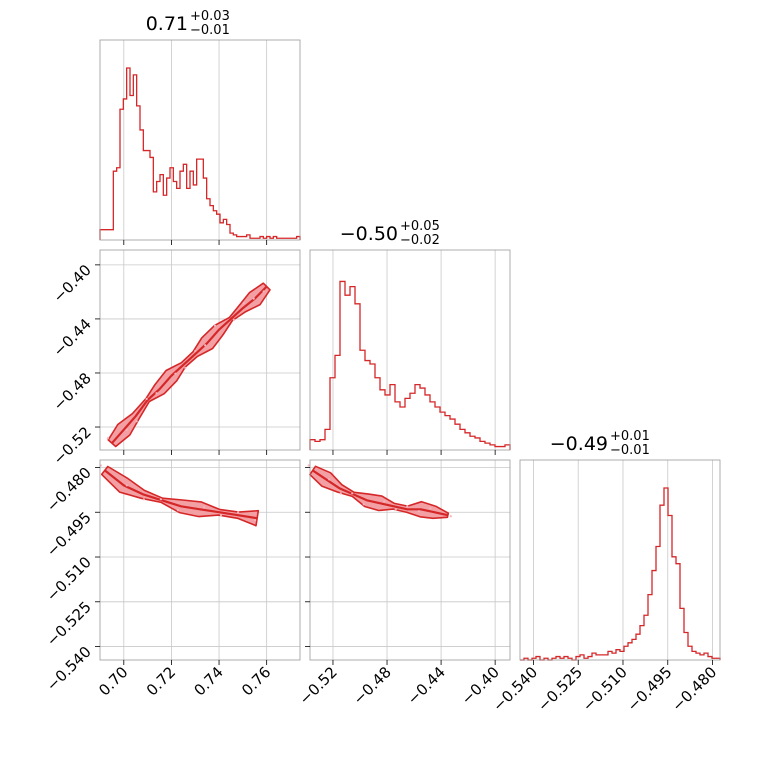 The width and height of the screenshot is (760, 760). I want to click on y-tick-label-1-2: −0.44, so click(72, 337).